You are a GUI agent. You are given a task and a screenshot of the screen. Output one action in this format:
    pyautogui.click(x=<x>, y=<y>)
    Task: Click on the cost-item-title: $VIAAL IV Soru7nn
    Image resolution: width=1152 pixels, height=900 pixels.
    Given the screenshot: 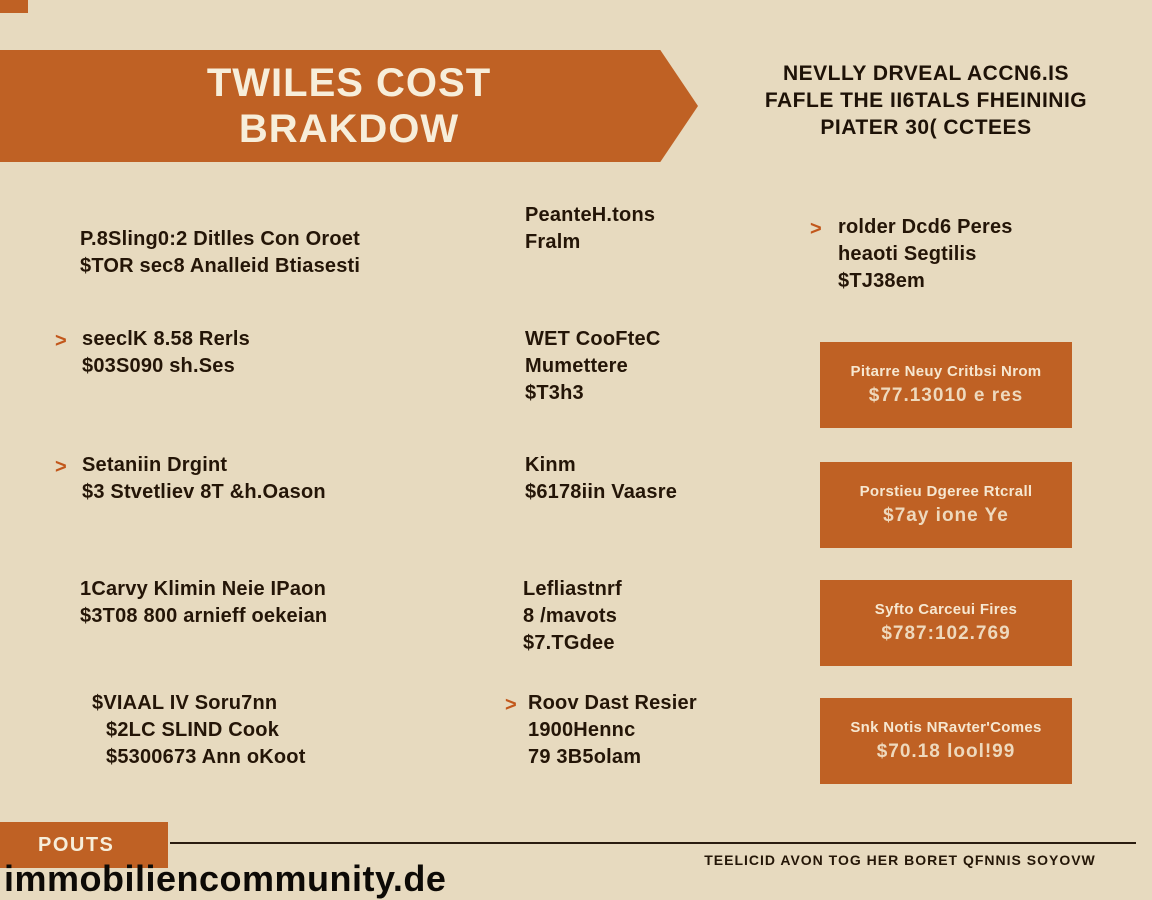 What is the action you would take?
    pyautogui.click(x=185, y=703)
    